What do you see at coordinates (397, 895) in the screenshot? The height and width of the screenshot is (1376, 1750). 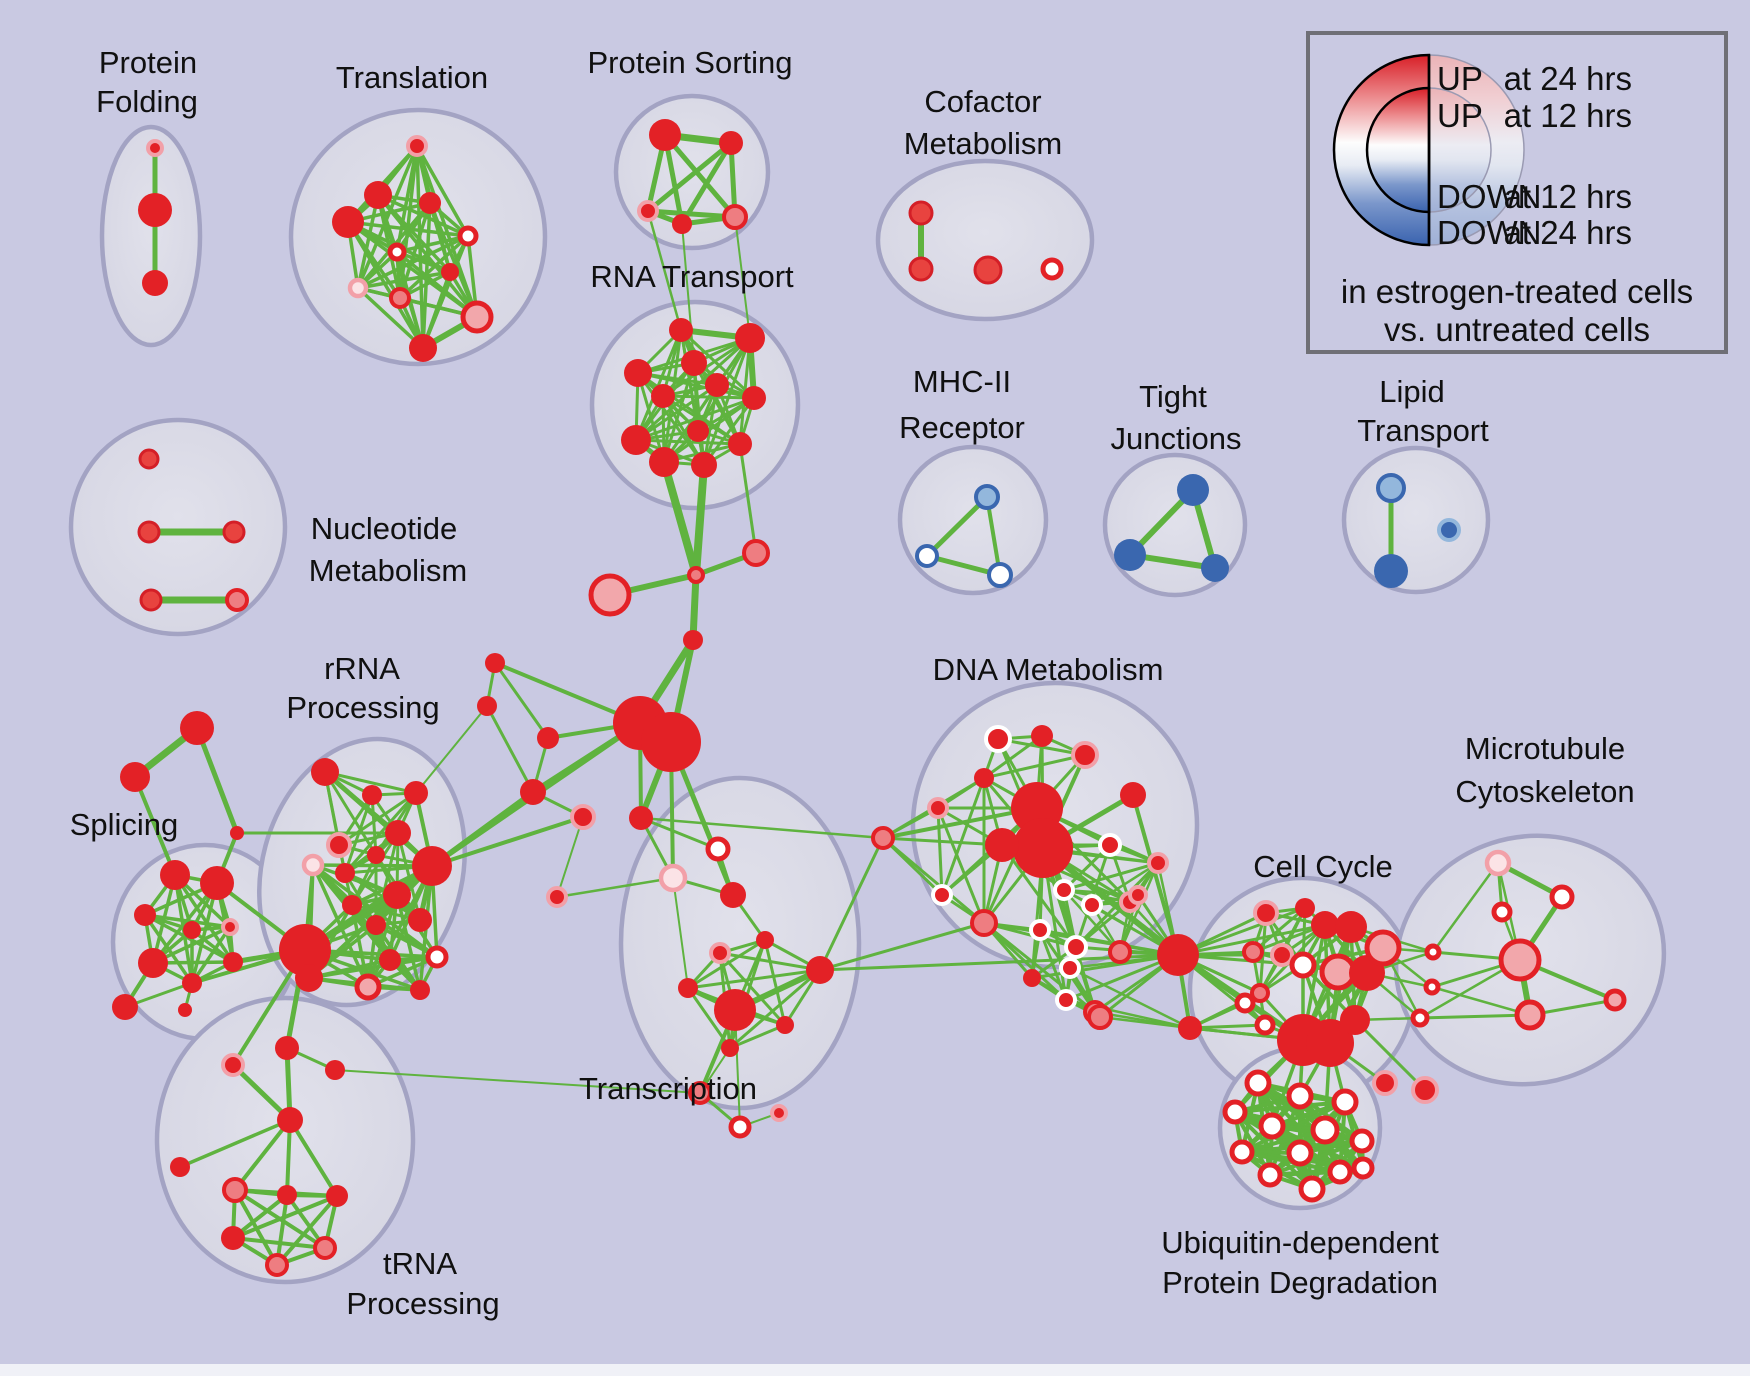 I see `node-rj` at bounding box center [397, 895].